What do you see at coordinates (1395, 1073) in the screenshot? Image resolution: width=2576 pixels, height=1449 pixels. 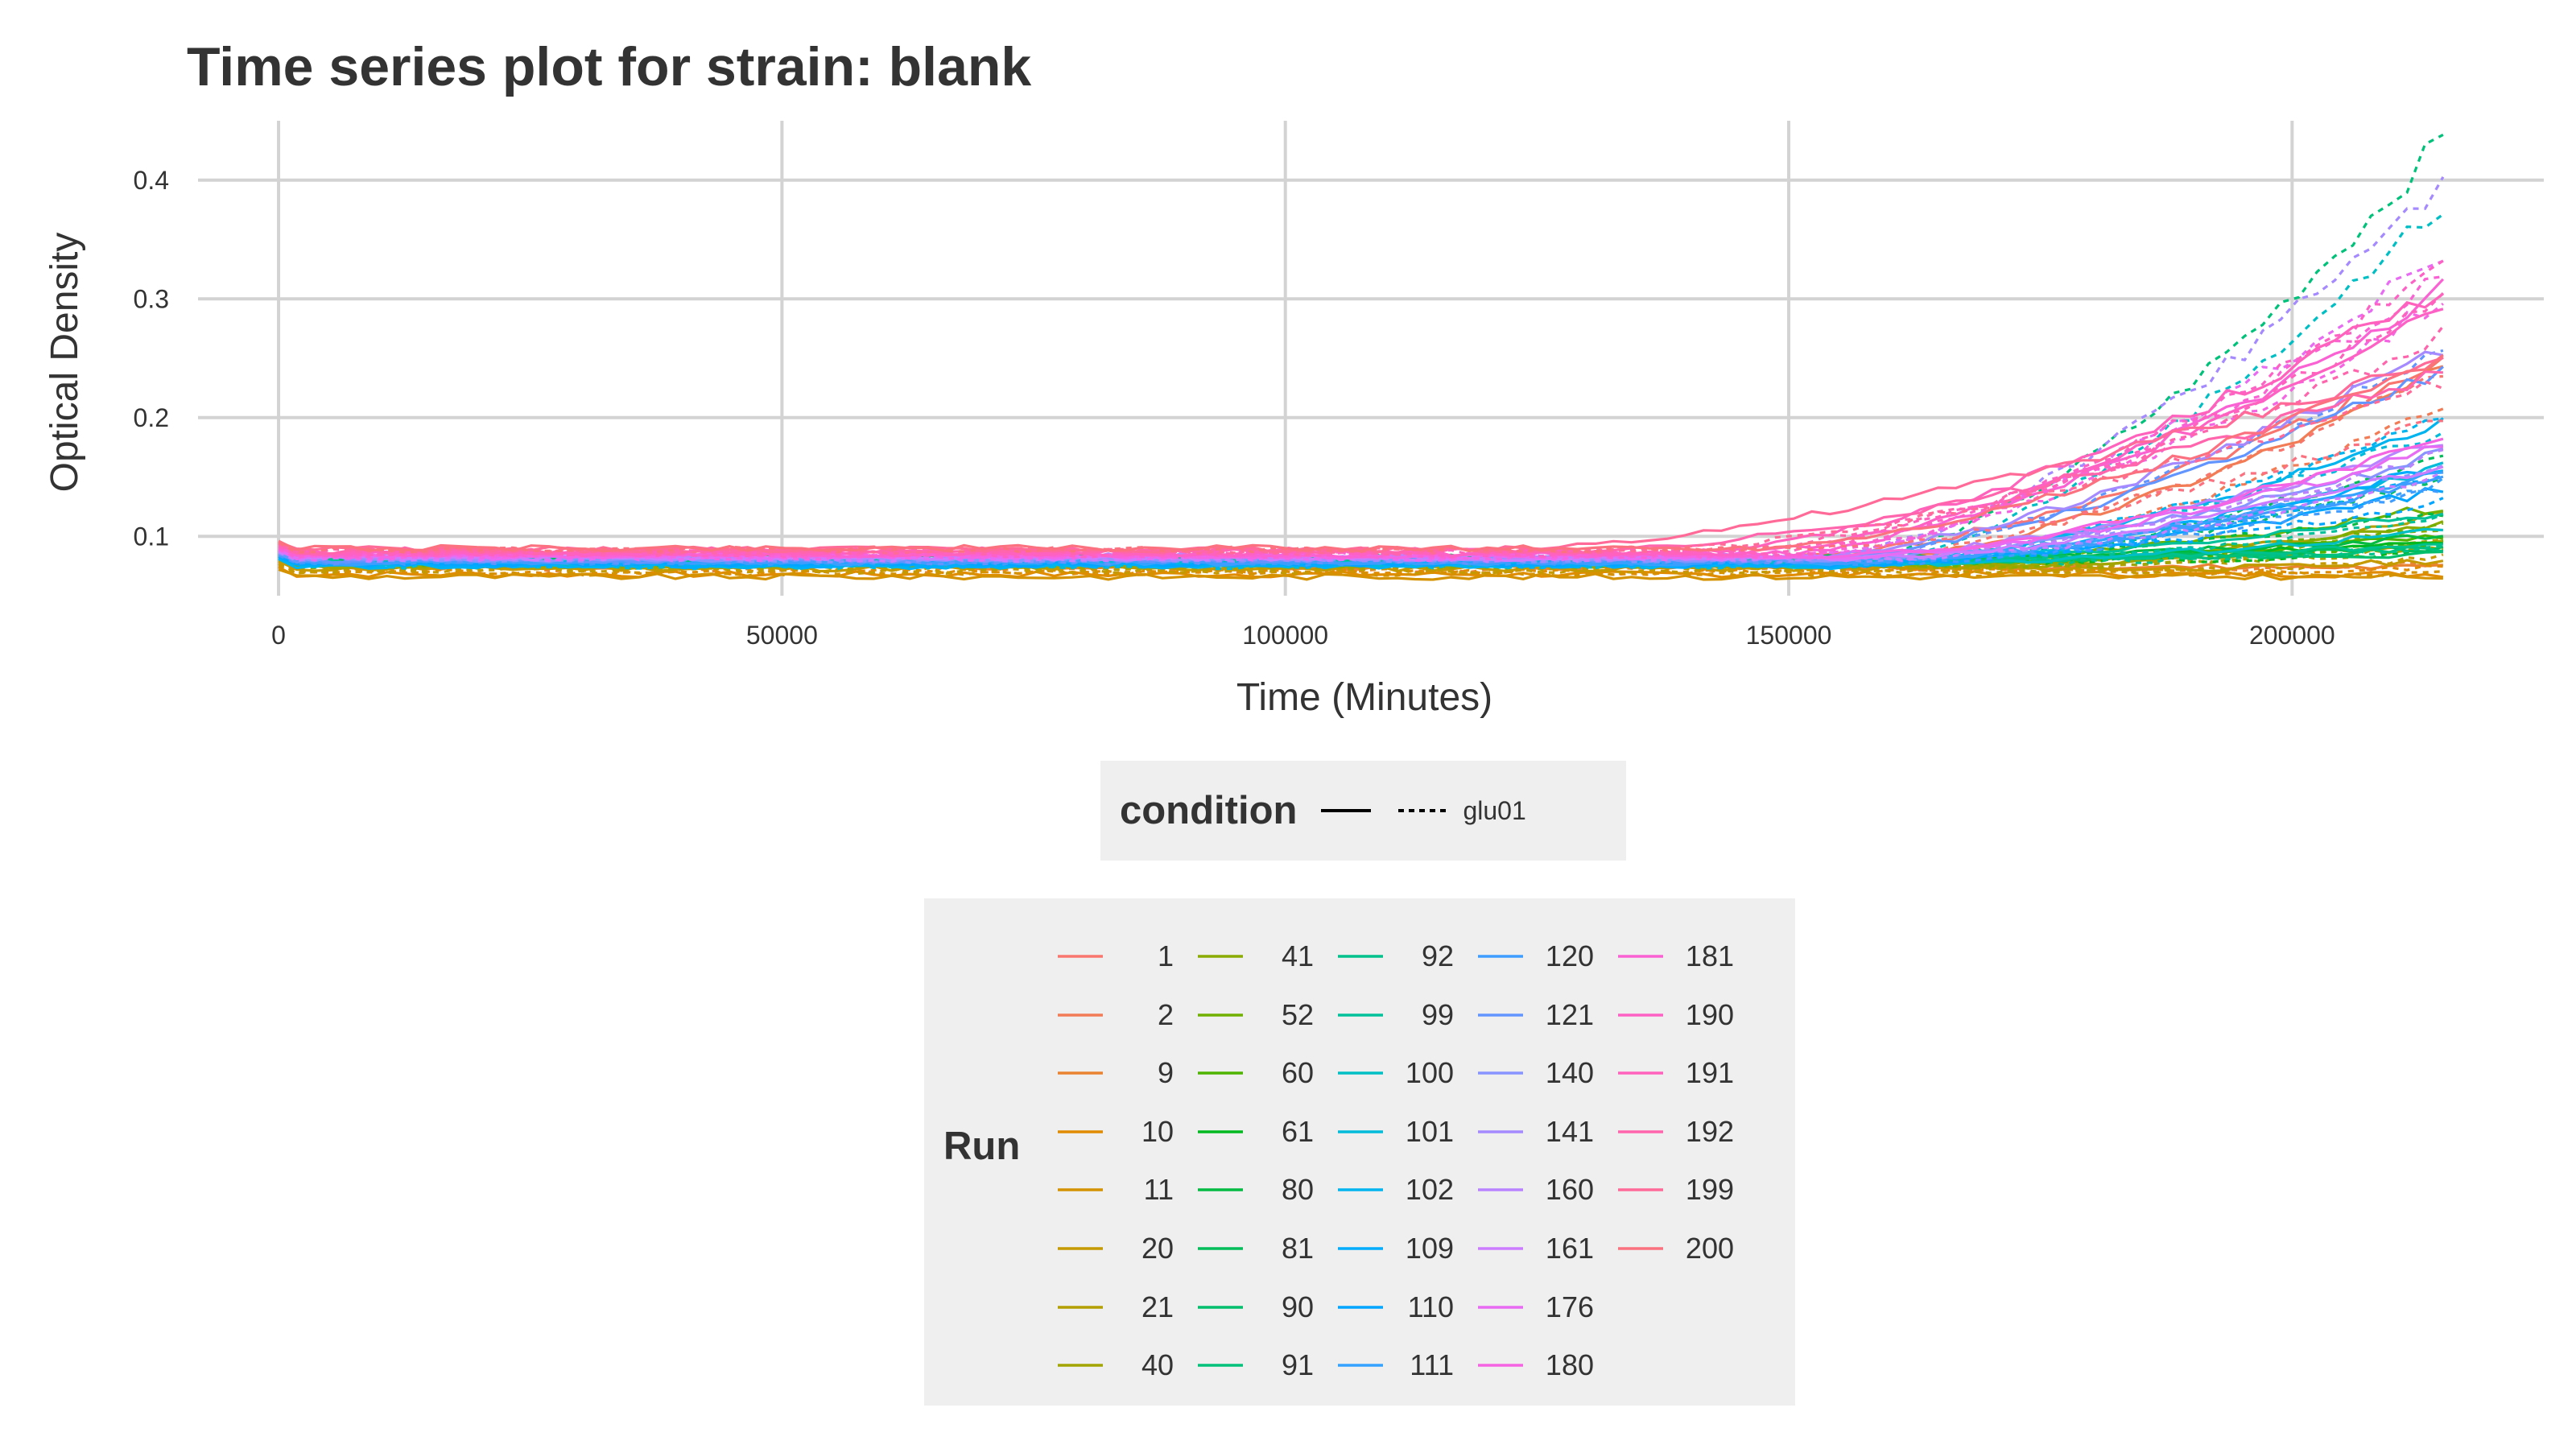 I see `run-legend-item: 100` at bounding box center [1395, 1073].